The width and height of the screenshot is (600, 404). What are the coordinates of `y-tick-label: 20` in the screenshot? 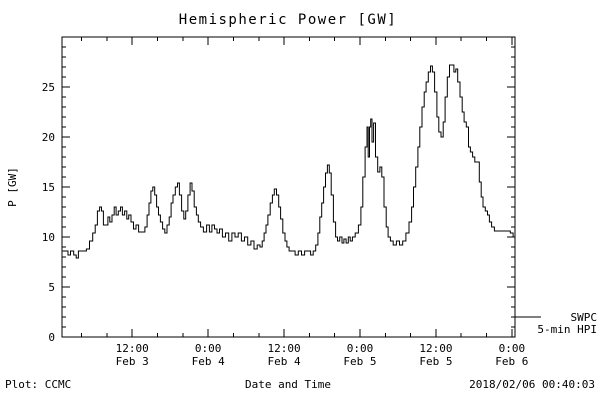 It's located at (48, 137).